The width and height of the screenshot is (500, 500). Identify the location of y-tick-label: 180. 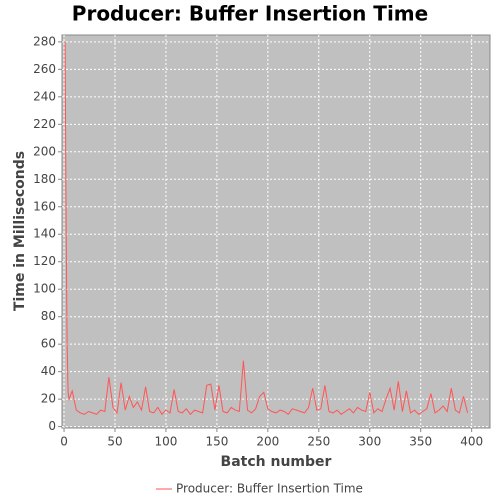
(44, 179).